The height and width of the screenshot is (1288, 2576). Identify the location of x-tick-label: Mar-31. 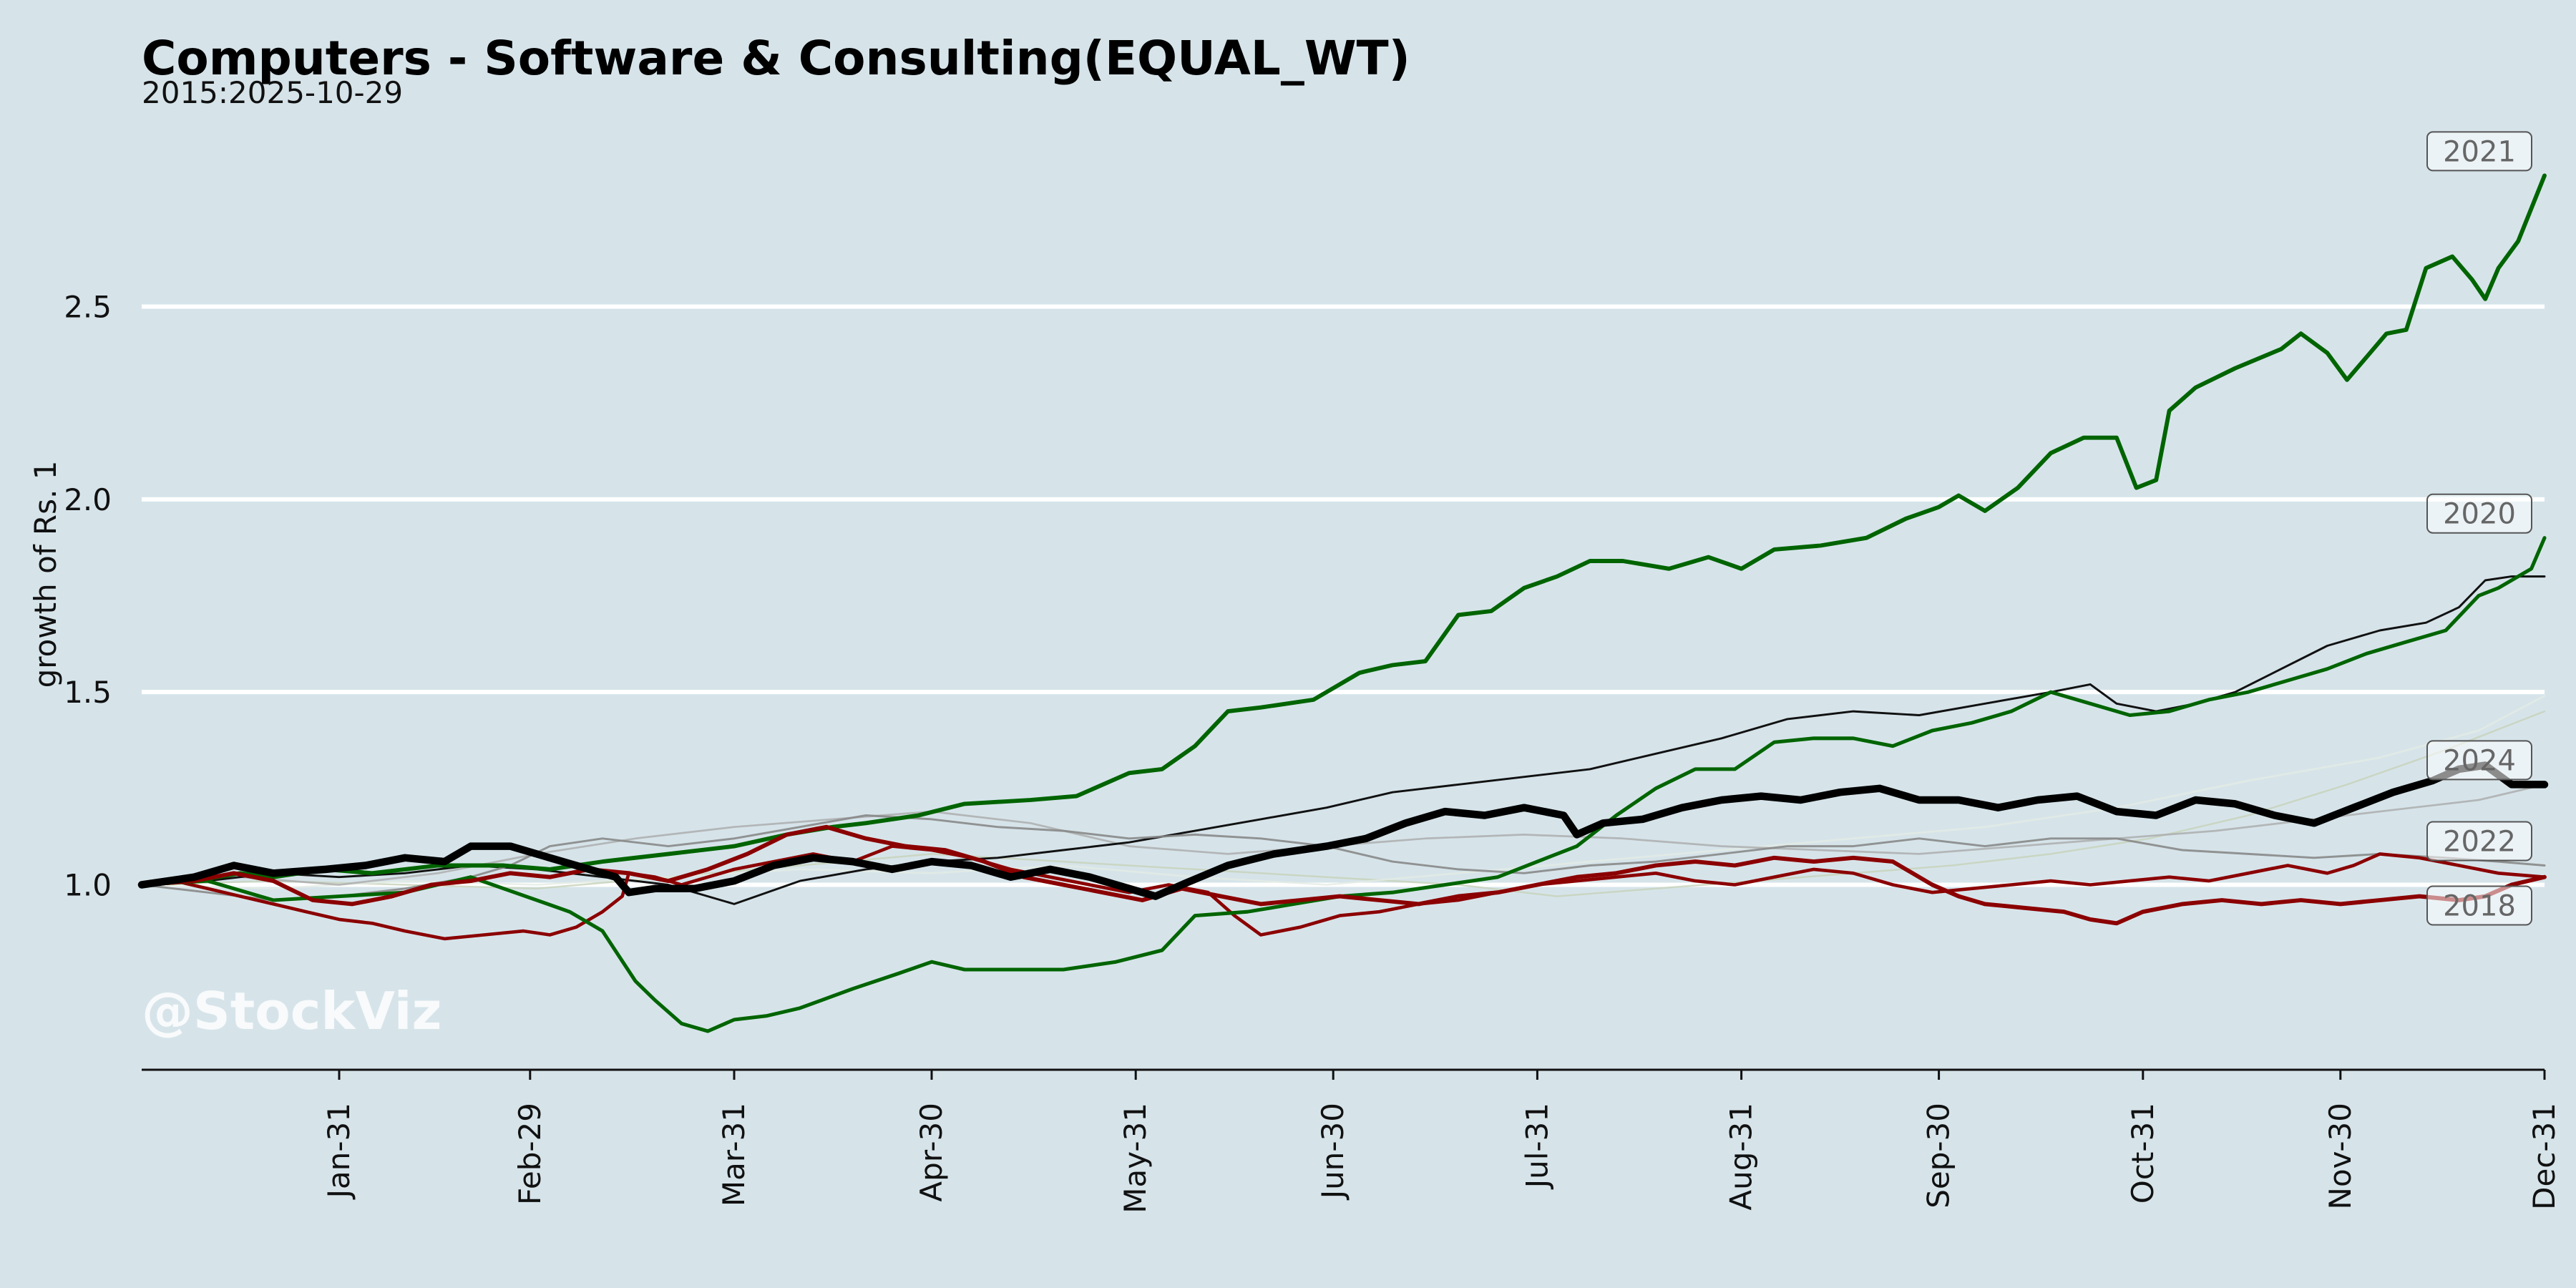
(733, 1154).